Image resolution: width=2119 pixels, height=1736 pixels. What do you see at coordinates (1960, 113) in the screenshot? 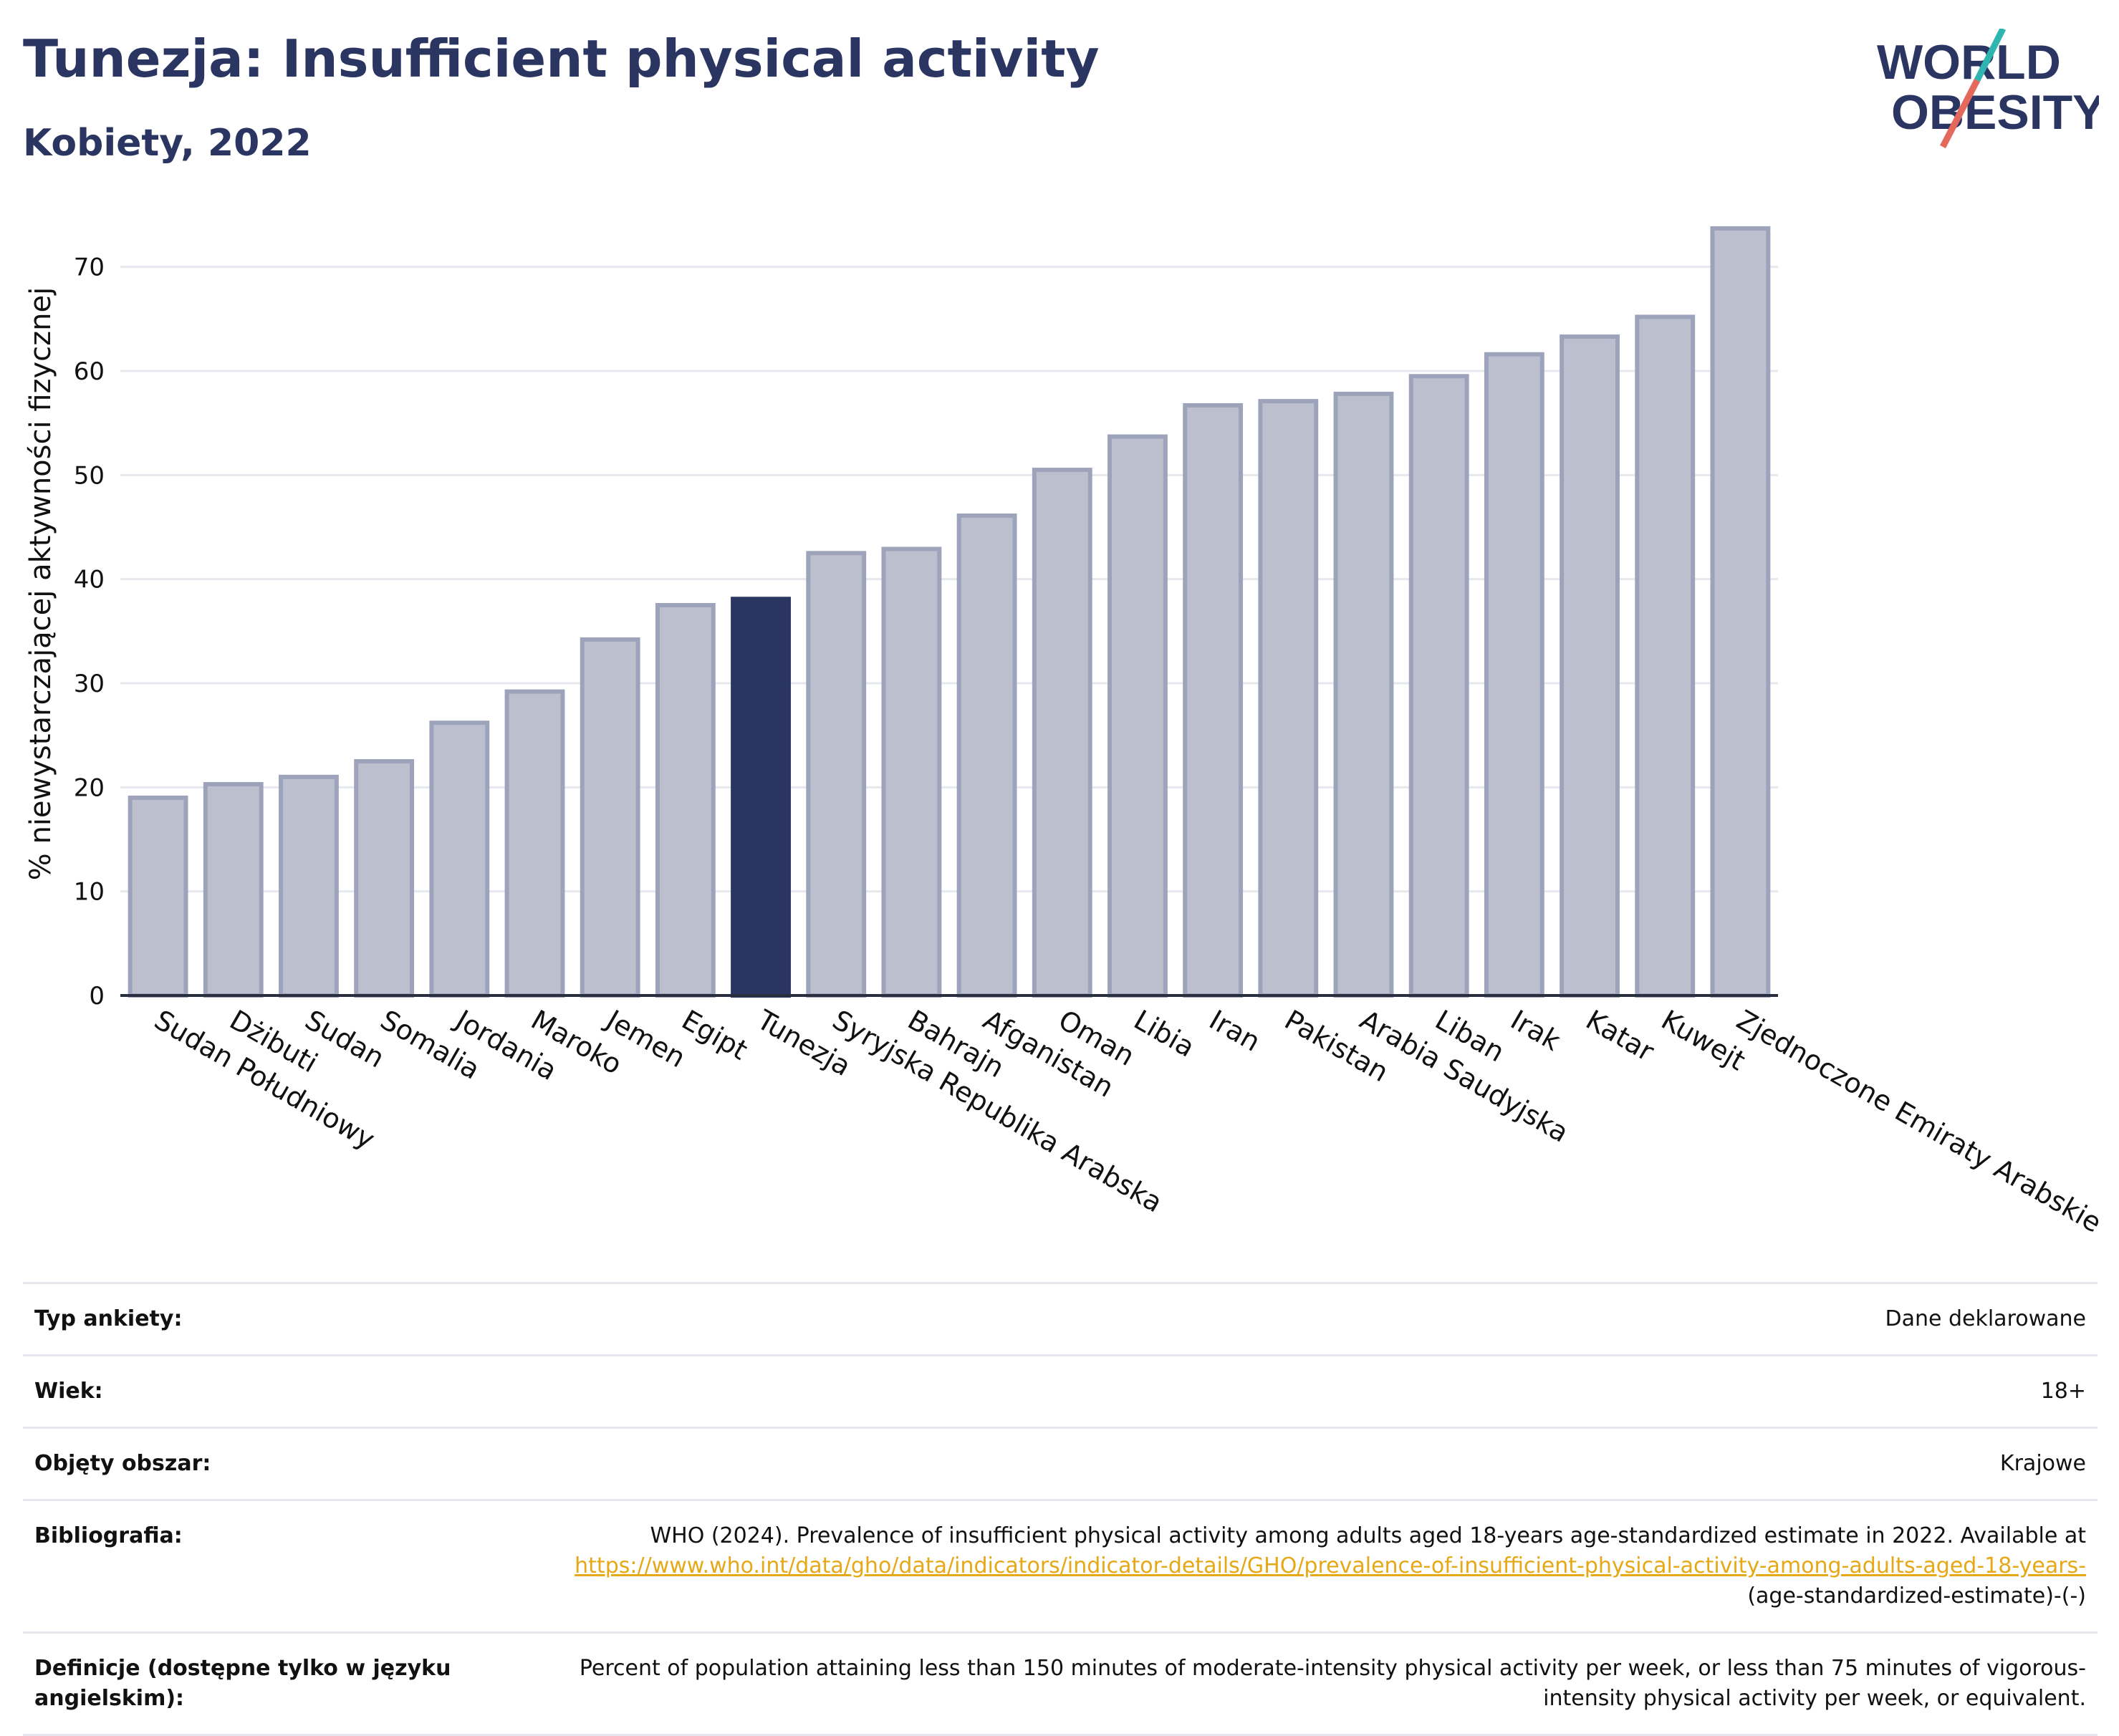
I see `logo-slash-red` at bounding box center [1960, 113].